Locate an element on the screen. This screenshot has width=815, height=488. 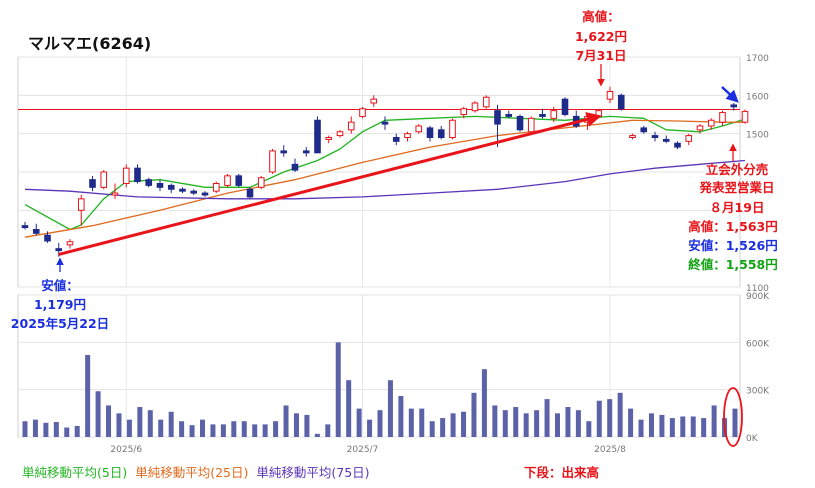
volume-note: 下段：出来高 is located at coordinates (562, 472).